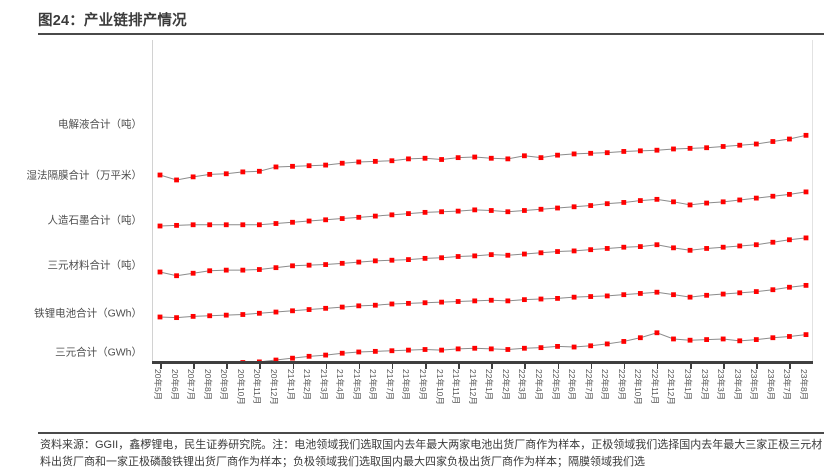  Describe the element at coordinates (174, 385) in the screenshot. I see `x-axis-label: 20年6月` at that location.